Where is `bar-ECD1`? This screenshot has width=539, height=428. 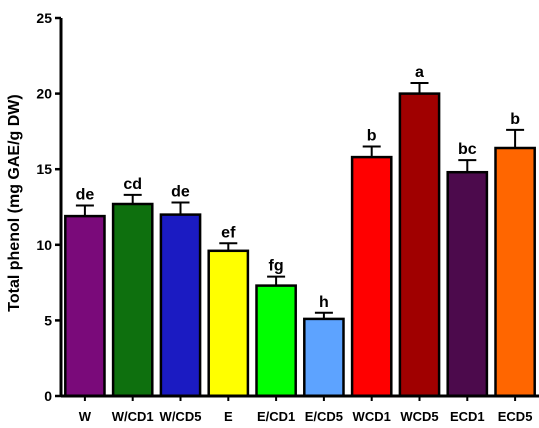
bar-ECD1 is located at coordinates (467, 284).